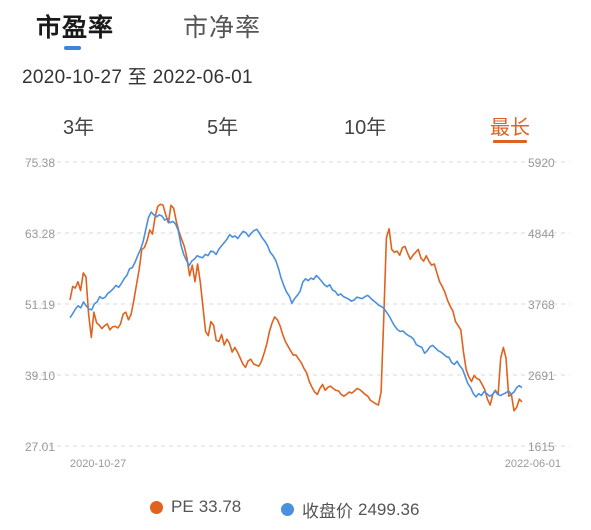 The width and height of the screenshot is (591, 530). I want to click on valuation-type-tabs: 市盈率 市净率, so click(295, 30).